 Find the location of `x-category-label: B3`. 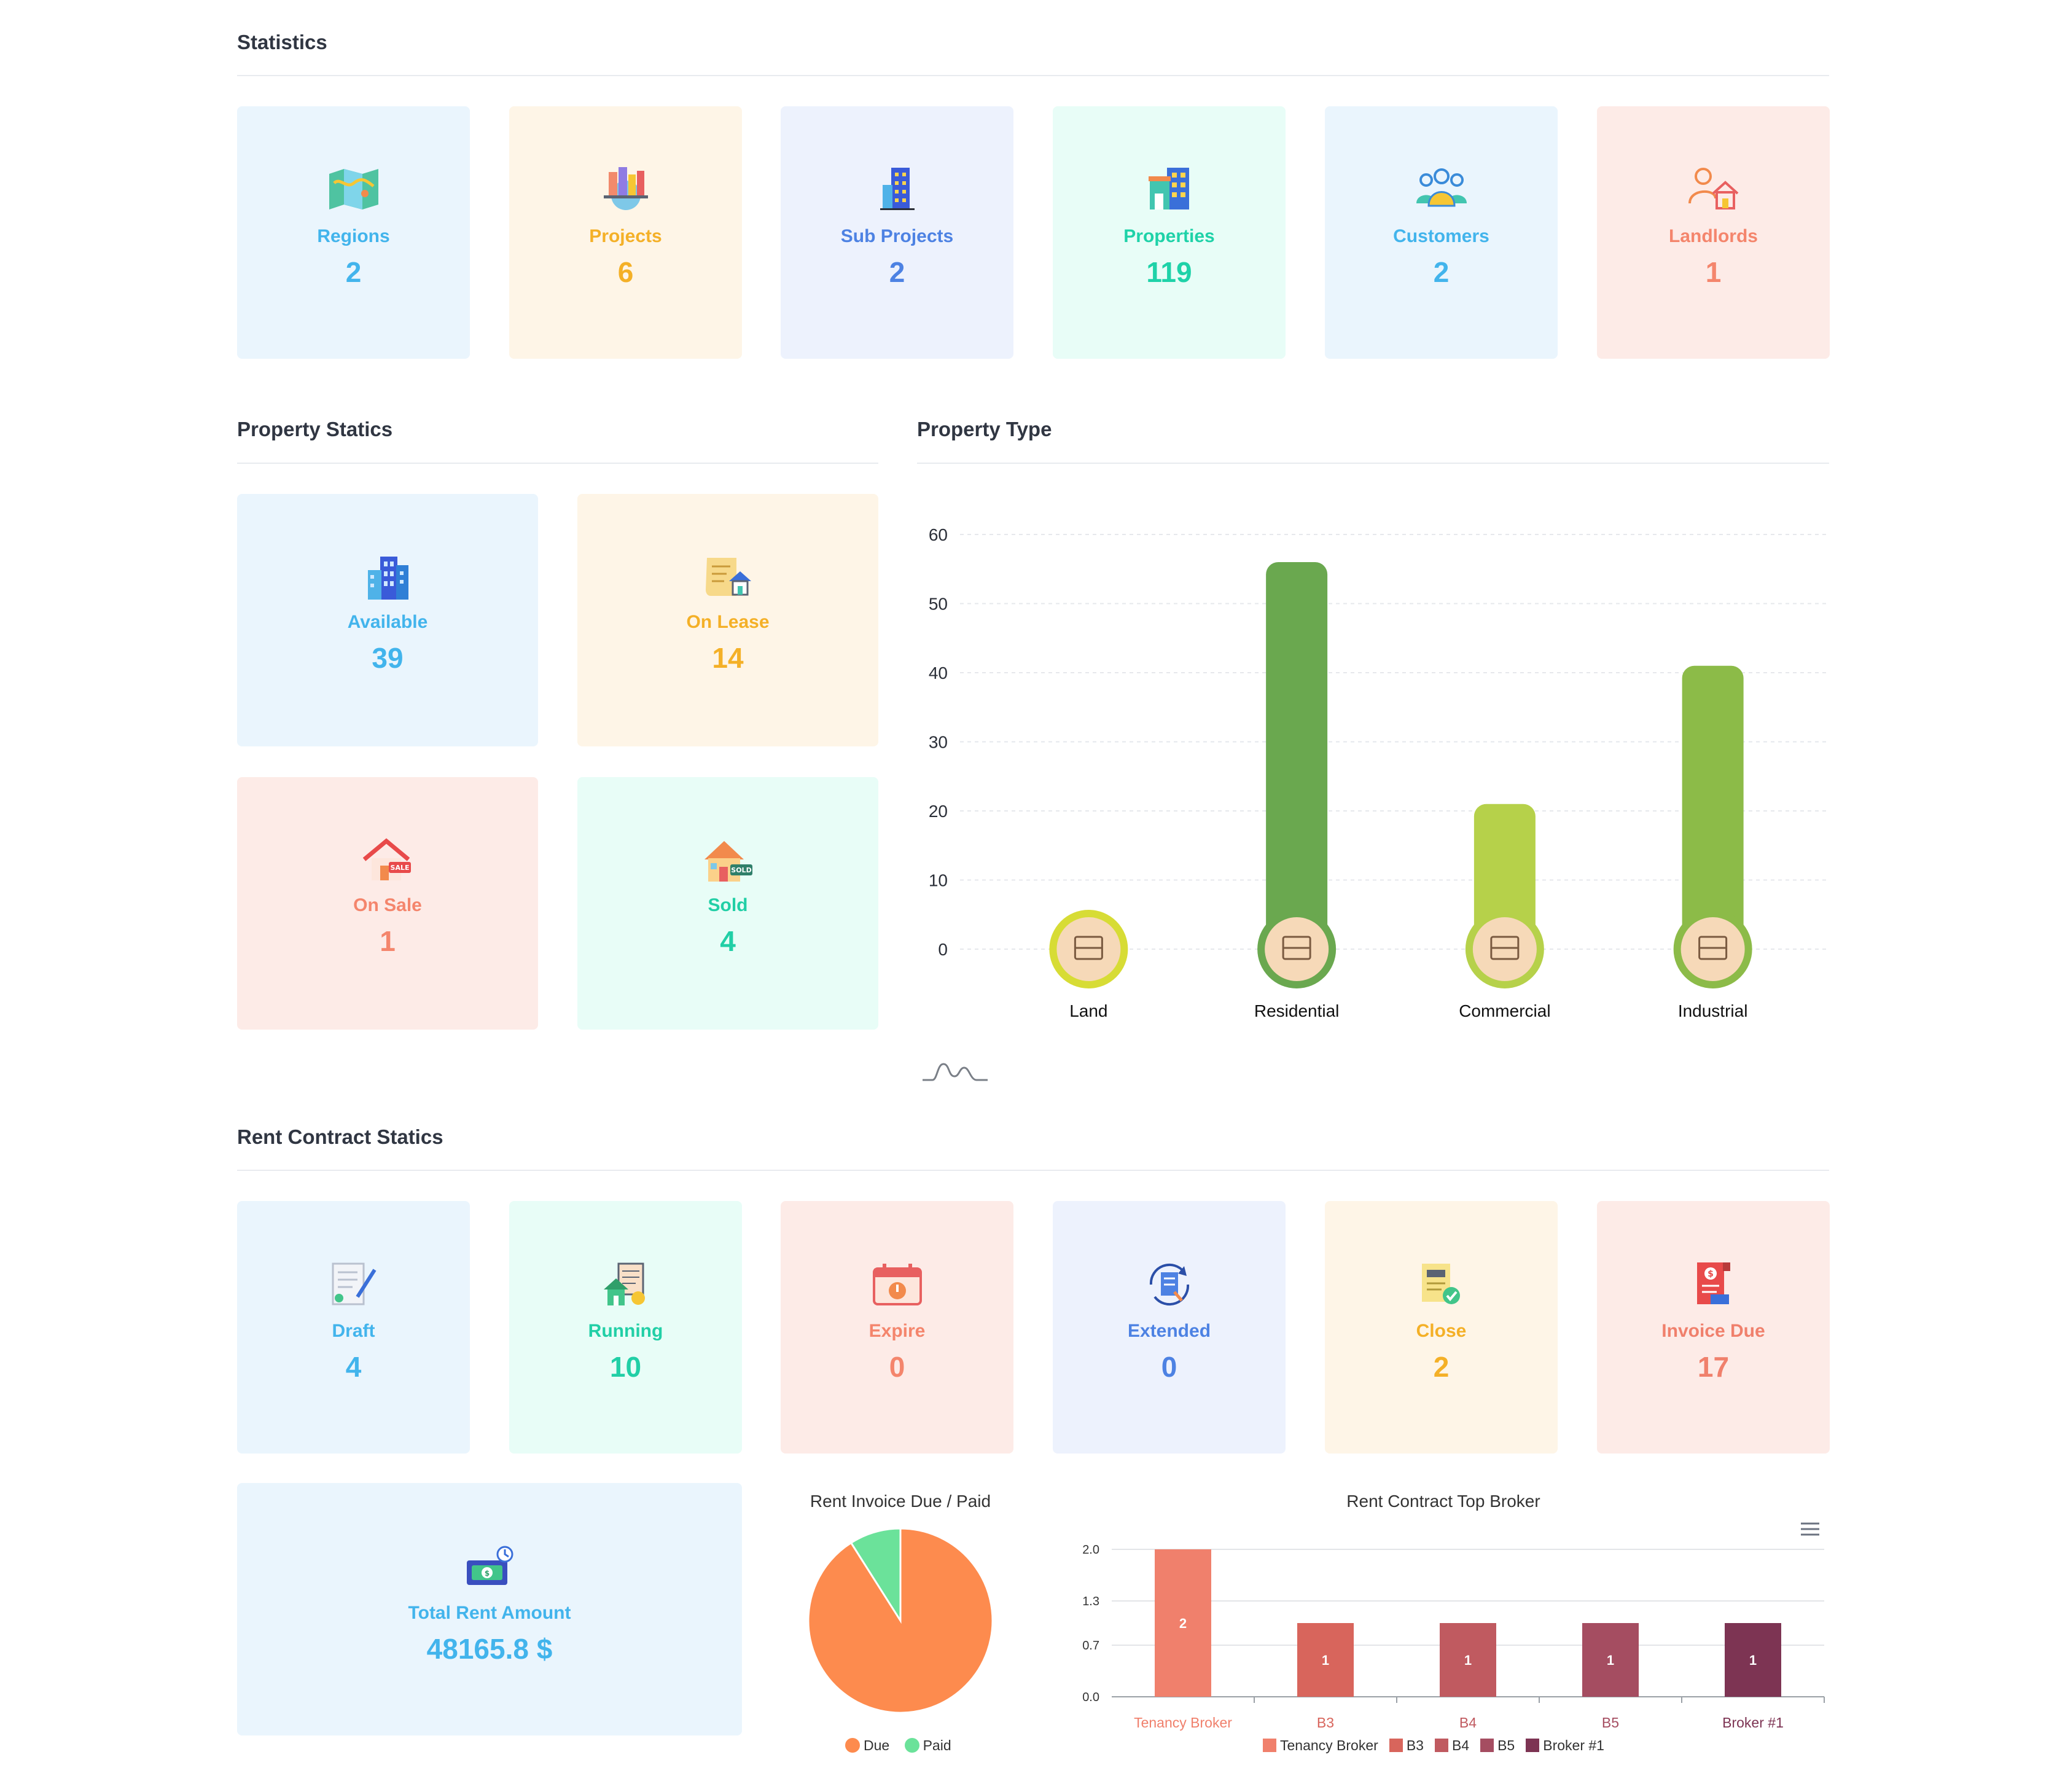

x-category-label: B3 is located at coordinates (1325, 1723).